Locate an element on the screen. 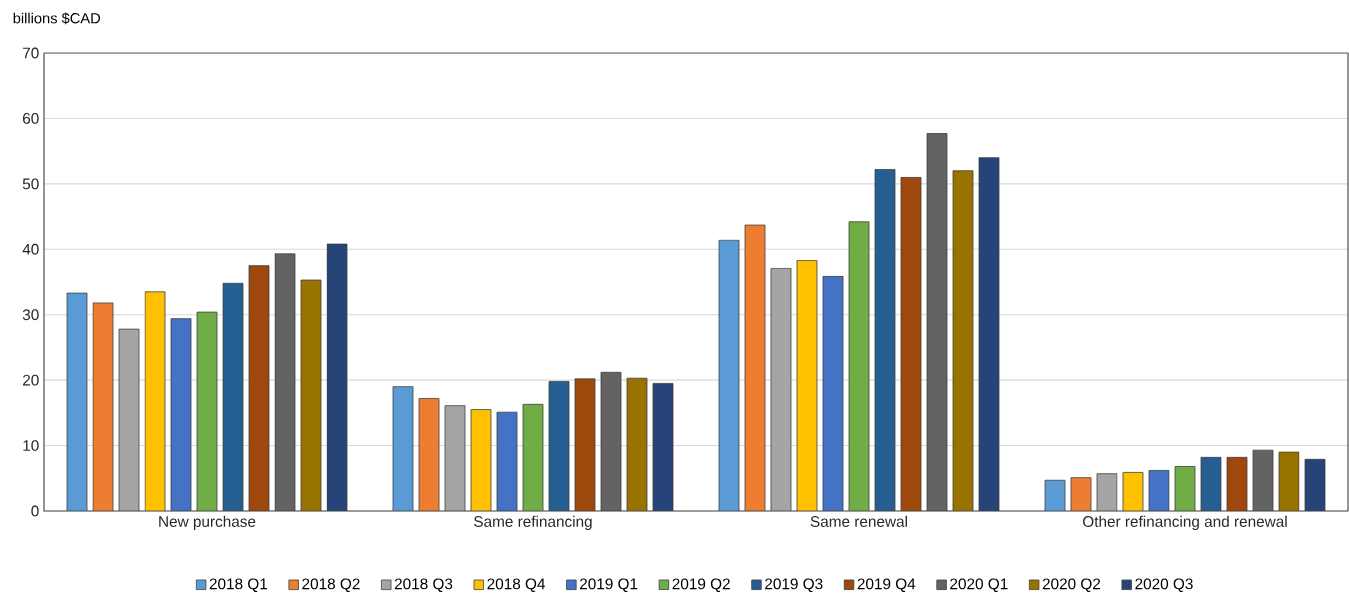  y-tick-label: 10 is located at coordinates (31, 445).